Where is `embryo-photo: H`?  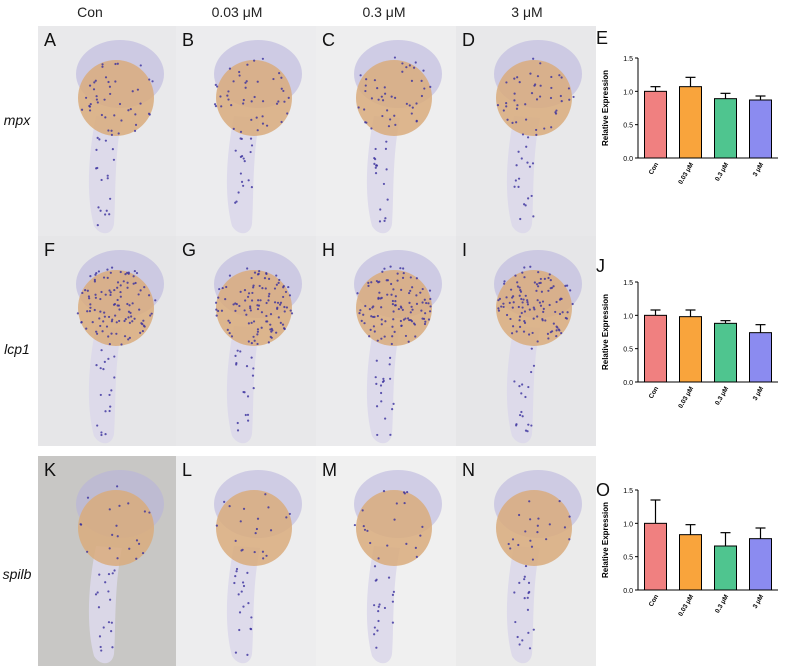
embryo-photo: H is located at coordinates (386, 341).